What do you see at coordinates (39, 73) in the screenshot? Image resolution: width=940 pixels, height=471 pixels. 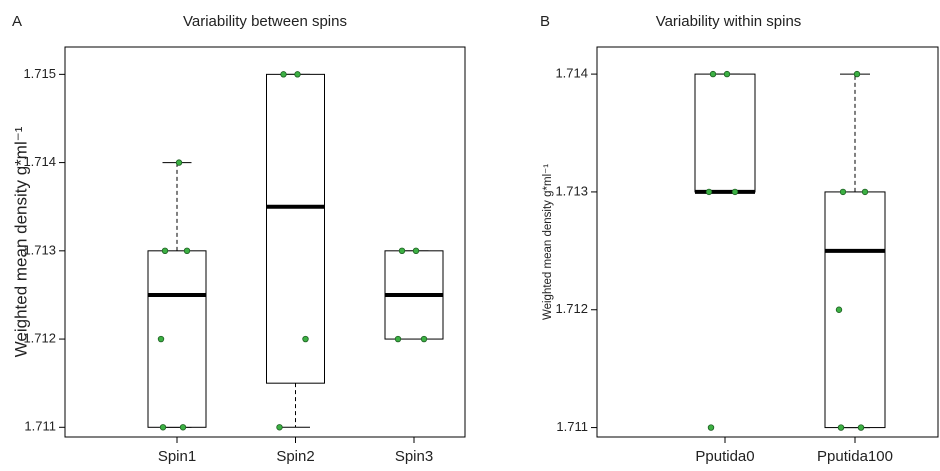 I see `y-tick-label: 1.715` at bounding box center [39, 73].